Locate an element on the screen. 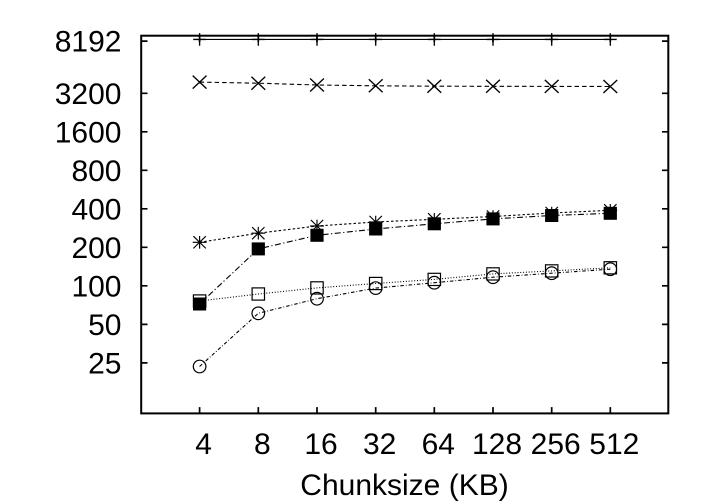 The height and width of the screenshot is (504, 720). svg-text: 8 is located at coordinates (262, 444).